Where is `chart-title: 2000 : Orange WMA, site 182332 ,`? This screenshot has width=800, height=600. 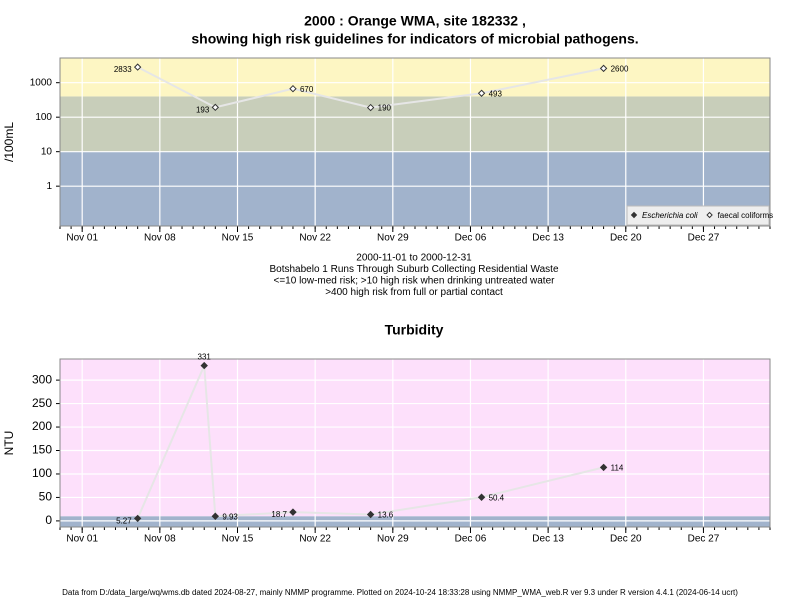
chart-title: 2000 : Orange WMA, site 182332 , is located at coordinates (415, 21).